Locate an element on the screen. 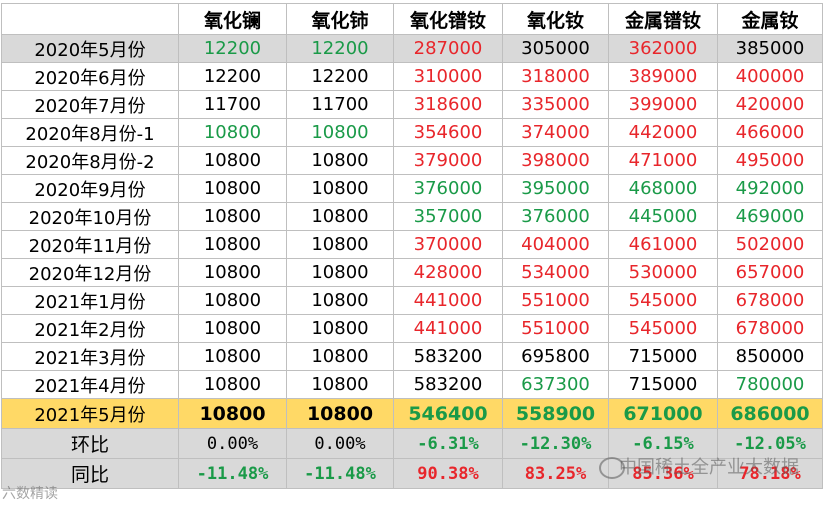 Image resolution: width=827 pixels, height=507 pixels. header-corner-cell is located at coordinates (90, 19).